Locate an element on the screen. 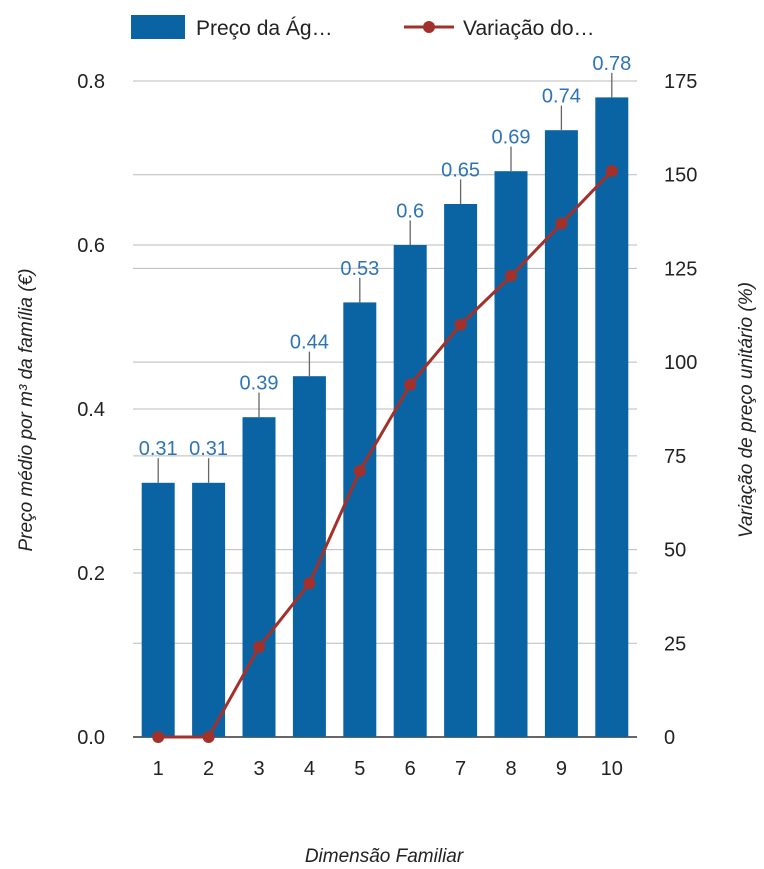 The height and width of the screenshot is (869, 764). x-tick-label: 8 is located at coordinates (510, 769).